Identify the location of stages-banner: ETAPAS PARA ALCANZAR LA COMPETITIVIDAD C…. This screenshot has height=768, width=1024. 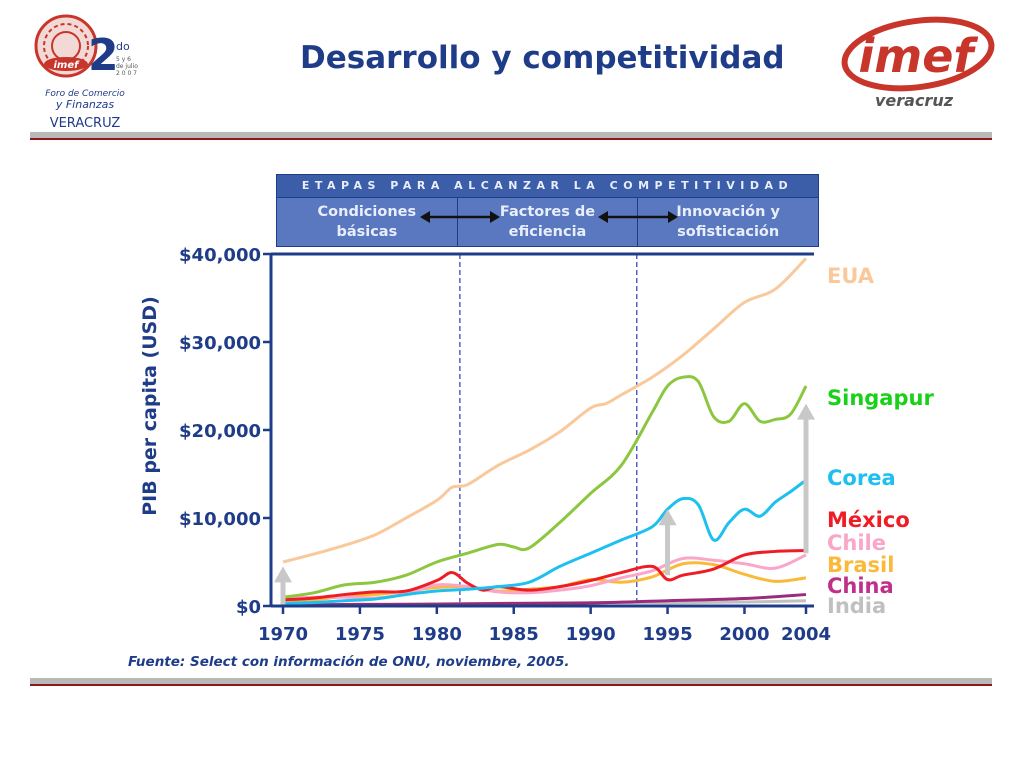
(547, 210).